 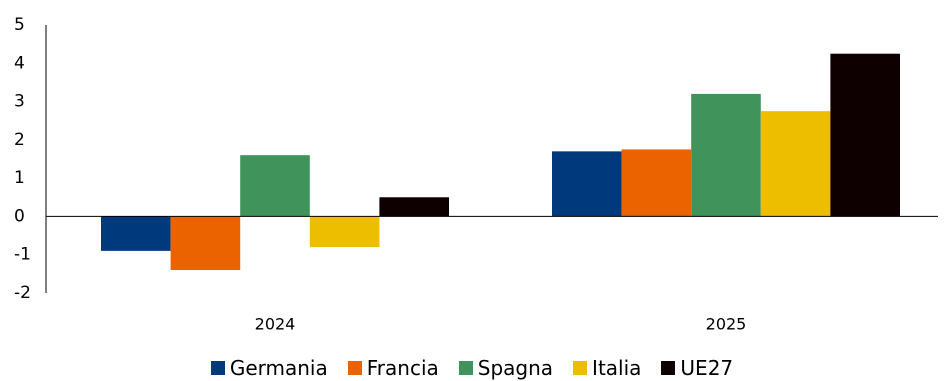 I want to click on legend-label: Italia, so click(x=617, y=368).